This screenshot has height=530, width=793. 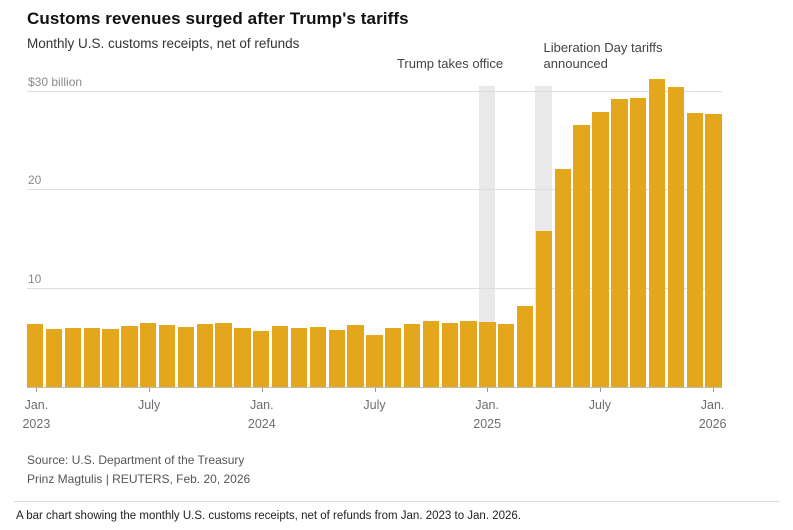 What do you see at coordinates (55, 81) in the screenshot?
I see `y-axis-label: $30 billion` at bounding box center [55, 81].